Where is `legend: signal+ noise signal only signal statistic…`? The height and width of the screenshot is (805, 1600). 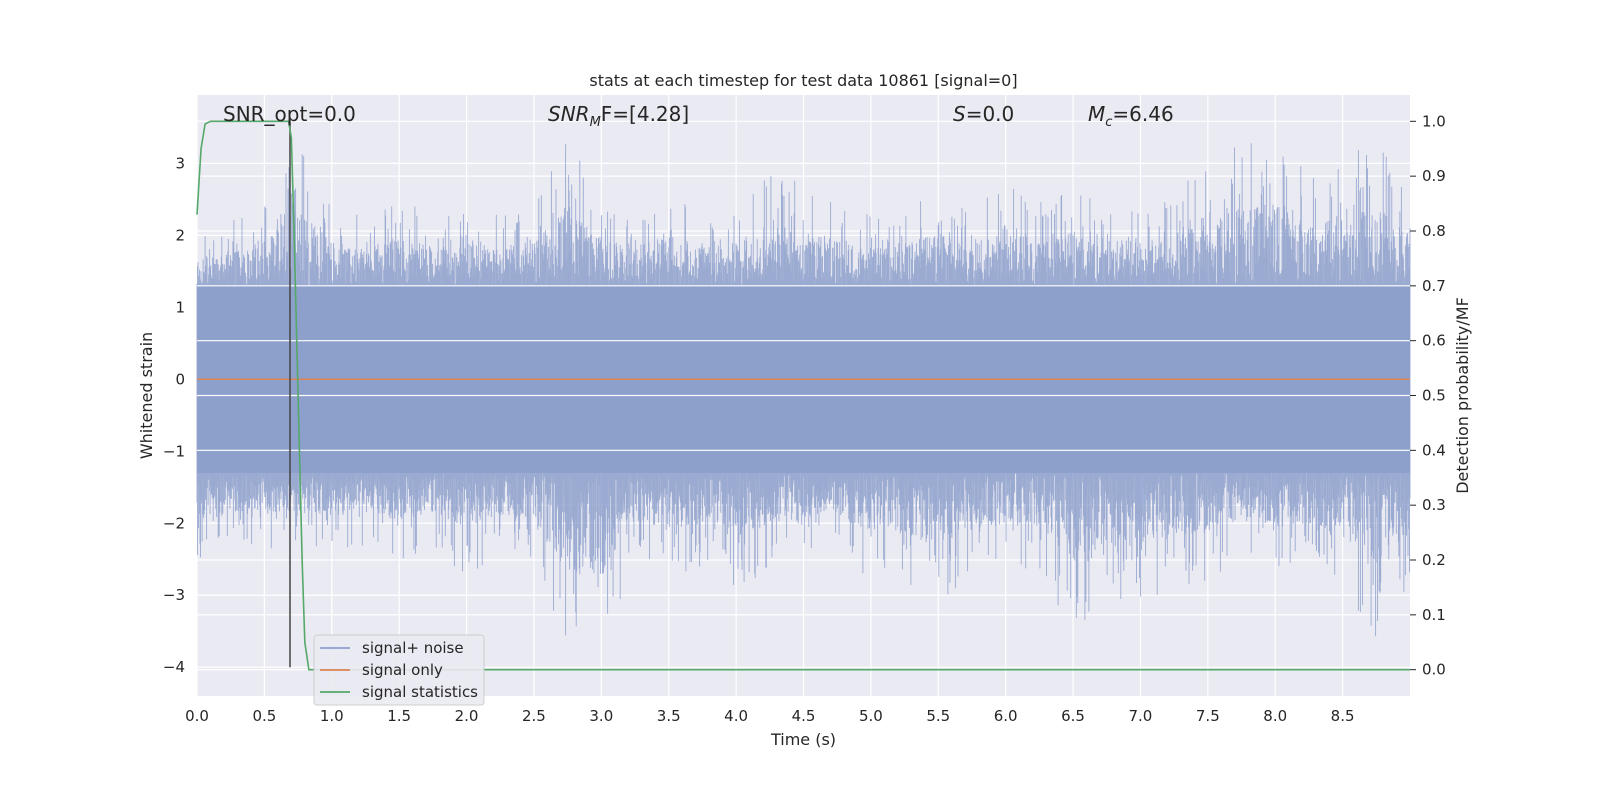
legend: signal+ noise signal only signal statistic… is located at coordinates (399, 670).